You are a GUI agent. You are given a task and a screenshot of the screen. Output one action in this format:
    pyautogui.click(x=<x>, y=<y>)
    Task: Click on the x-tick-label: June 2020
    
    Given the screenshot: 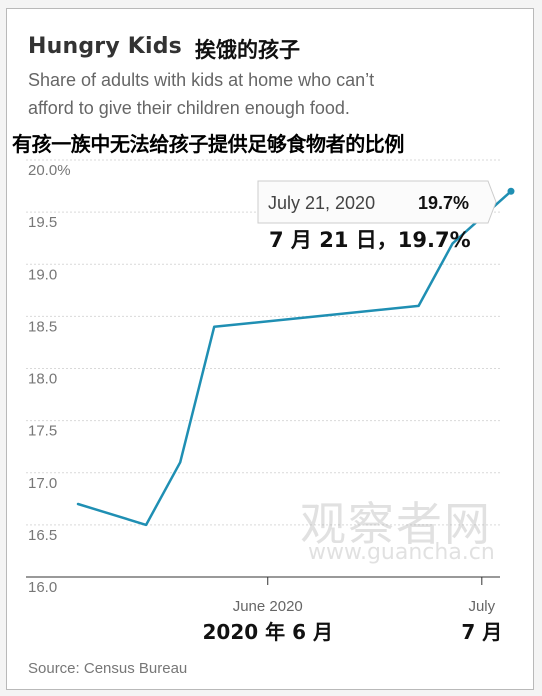 What is the action you would take?
    pyautogui.click(x=268, y=606)
    